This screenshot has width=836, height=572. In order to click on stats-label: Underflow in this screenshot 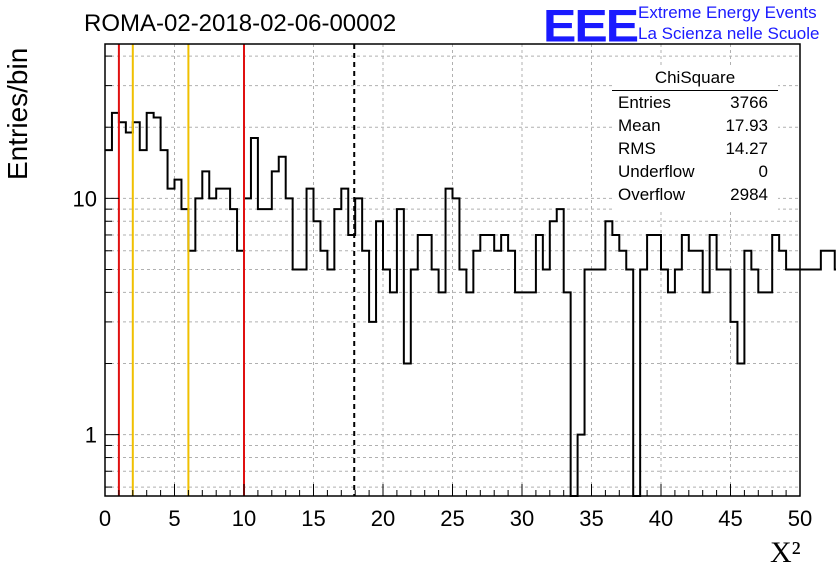, I will do `click(656, 171)`.